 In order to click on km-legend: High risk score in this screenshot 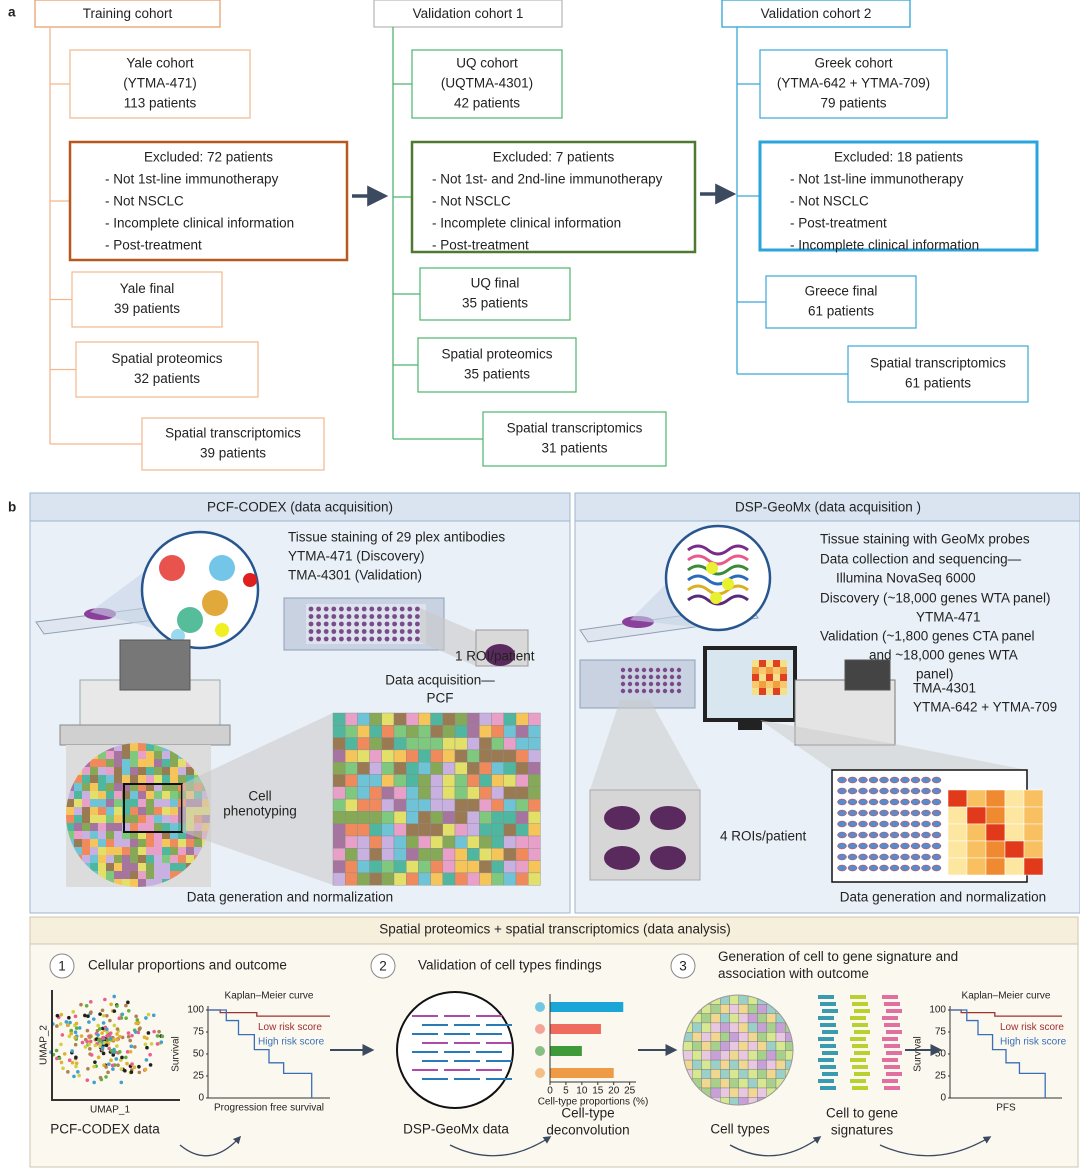, I will do `click(1033, 1041)`.